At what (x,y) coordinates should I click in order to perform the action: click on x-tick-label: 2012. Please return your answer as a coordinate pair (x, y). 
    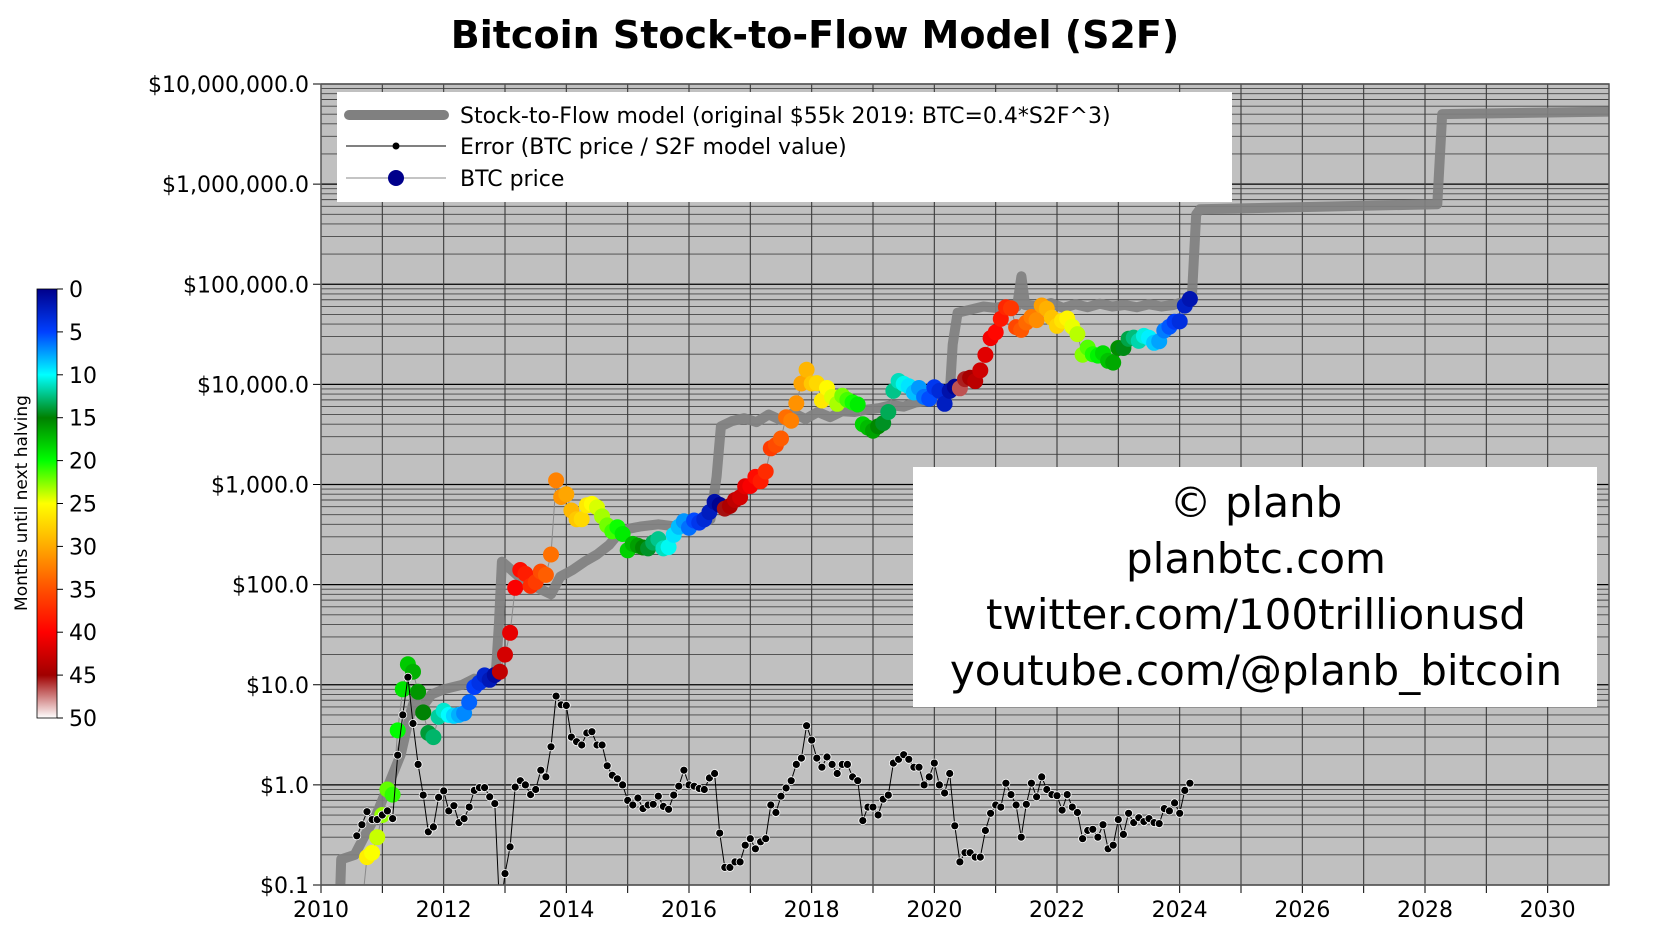
    Looking at the image, I should click on (444, 910).